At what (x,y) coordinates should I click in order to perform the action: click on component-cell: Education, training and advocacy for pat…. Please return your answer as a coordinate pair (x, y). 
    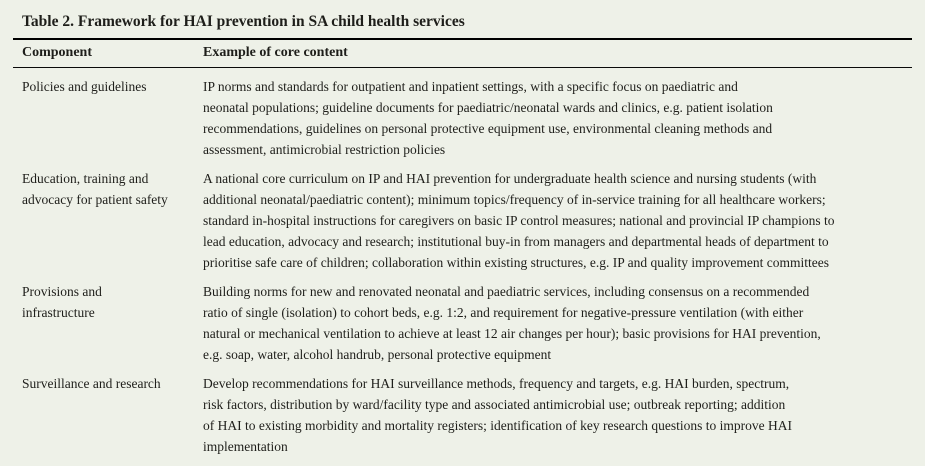
    Looking at the image, I should click on (95, 189).